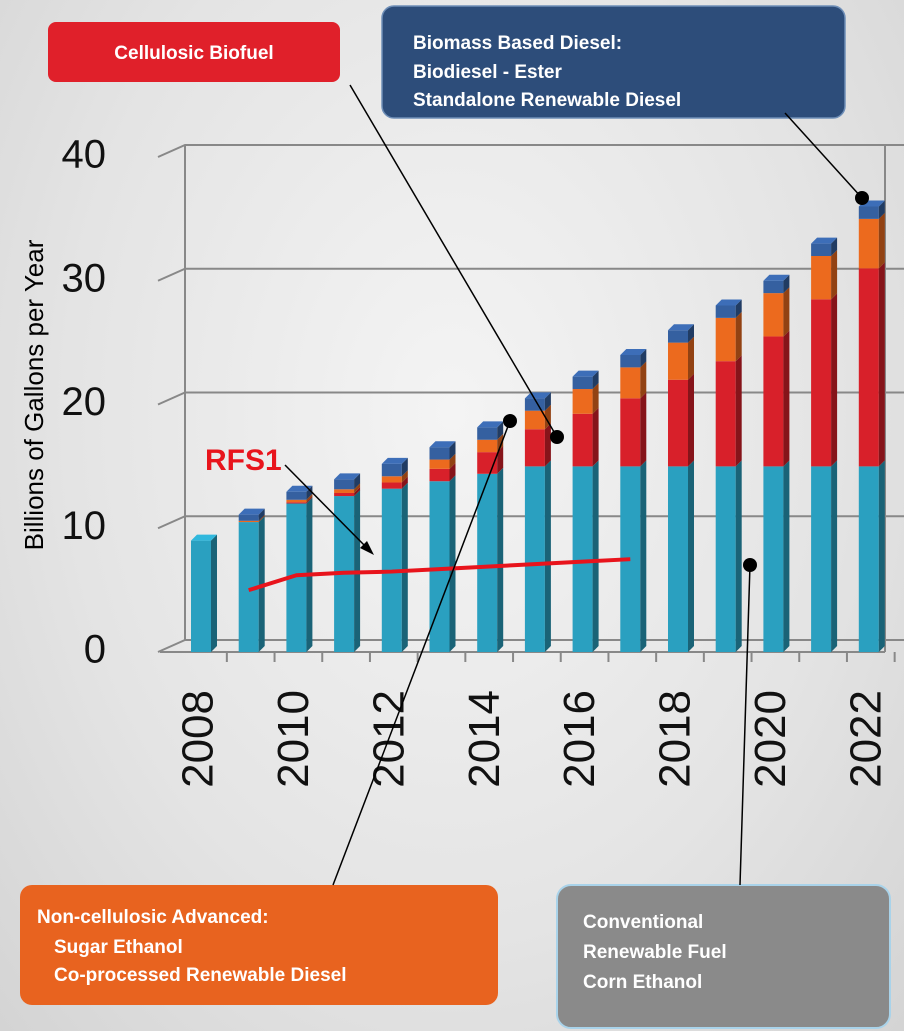  What do you see at coordinates (367, 548) in the screenshot?
I see `arrow-head` at bounding box center [367, 548].